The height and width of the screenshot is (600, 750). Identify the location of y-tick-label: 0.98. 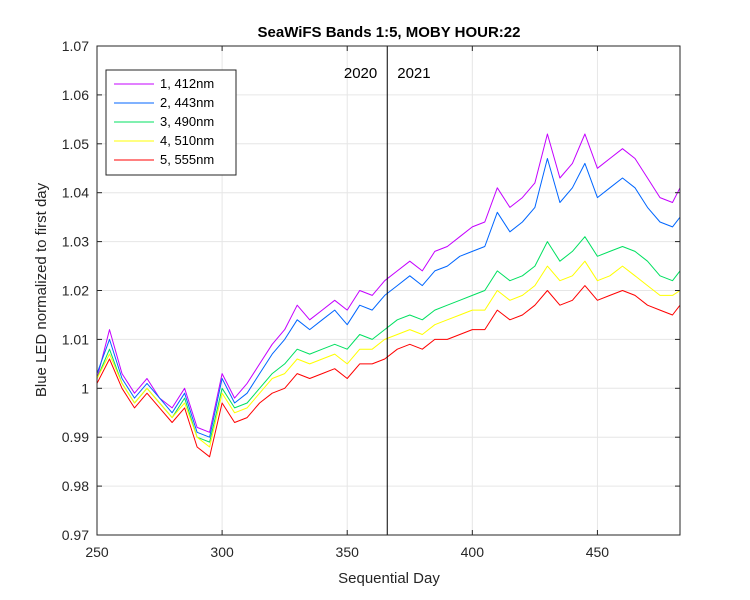
(75, 486).